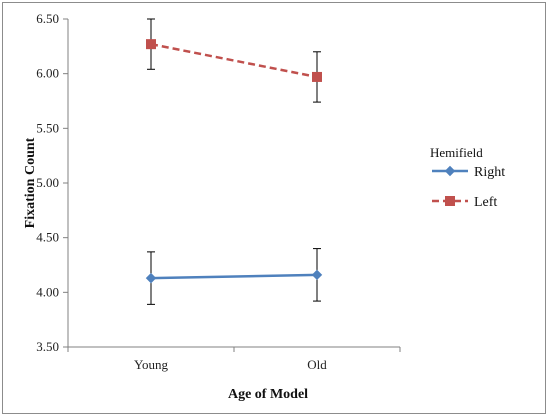 This screenshot has height=418, width=550. I want to click on legend-item-right: Right, so click(468, 172).